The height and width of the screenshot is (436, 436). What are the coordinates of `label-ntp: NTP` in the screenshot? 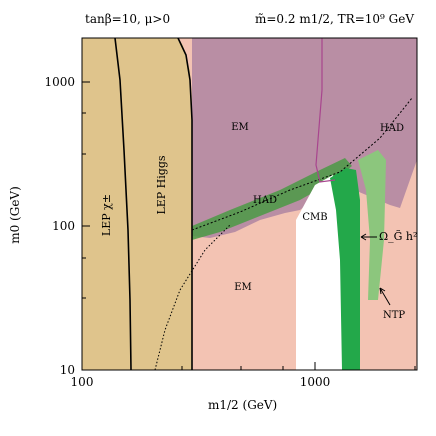 It's located at (394, 315).